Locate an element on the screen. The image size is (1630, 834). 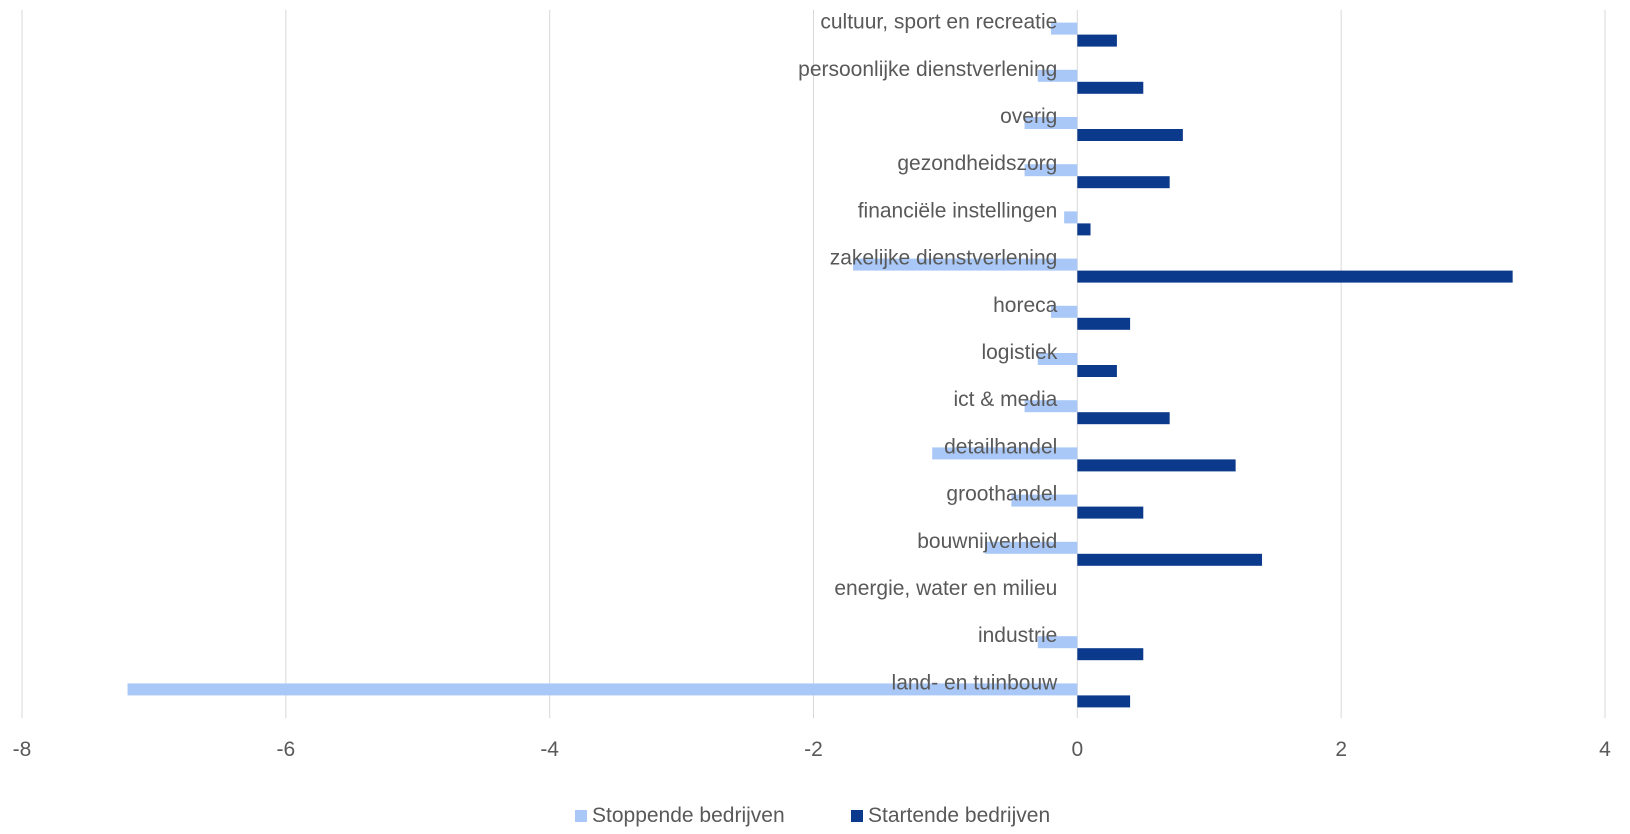
category-label: energie, water en milieu is located at coordinates (945, 588).